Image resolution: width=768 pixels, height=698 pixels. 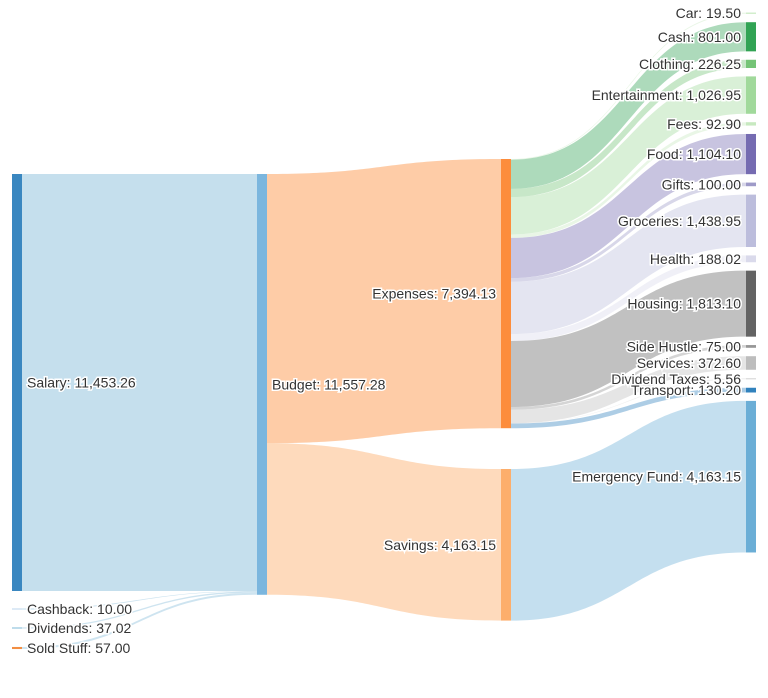 I want to click on link-expenses-to-services, so click(x=628, y=390).